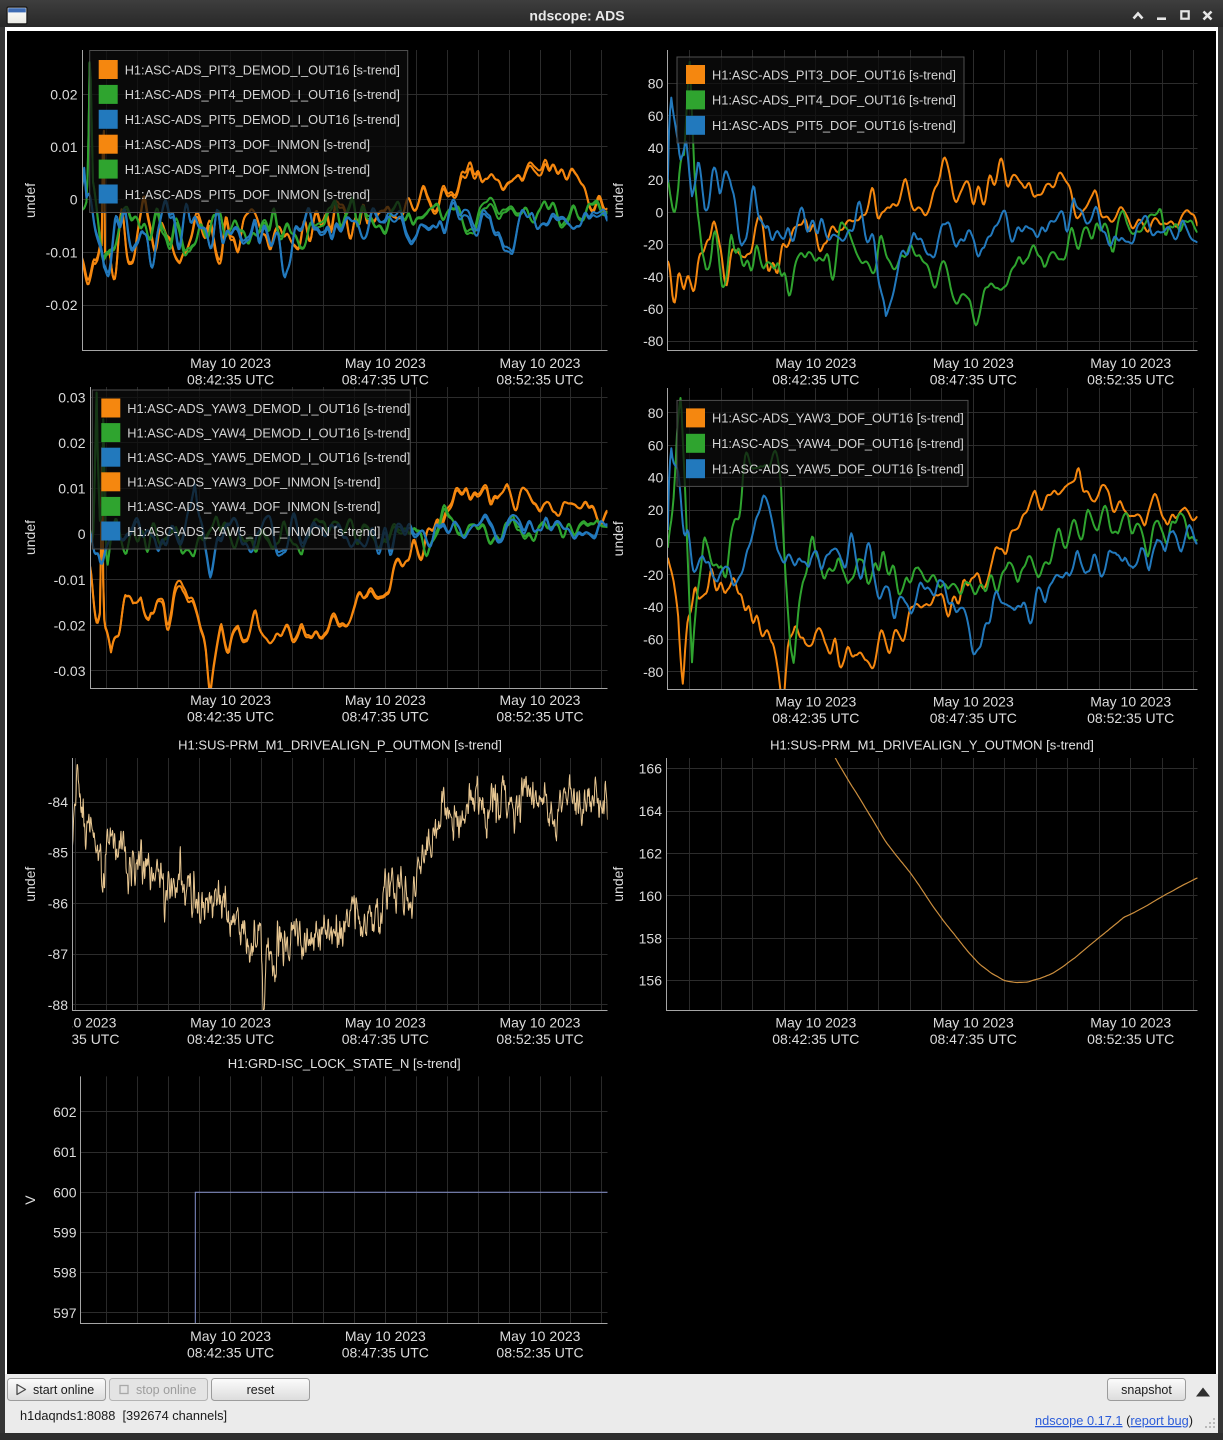 Image resolution: width=1223 pixels, height=1440 pixels. What do you see at coordinates (247, 194) in the screenshot?
I see `svg-text:H1:ASC-ADS_PIT5_DOF_INMON [s-t: H1:ASC-ADS_PIT5_DOF_INMON [s-trend]` at bounding box center [247, 194].